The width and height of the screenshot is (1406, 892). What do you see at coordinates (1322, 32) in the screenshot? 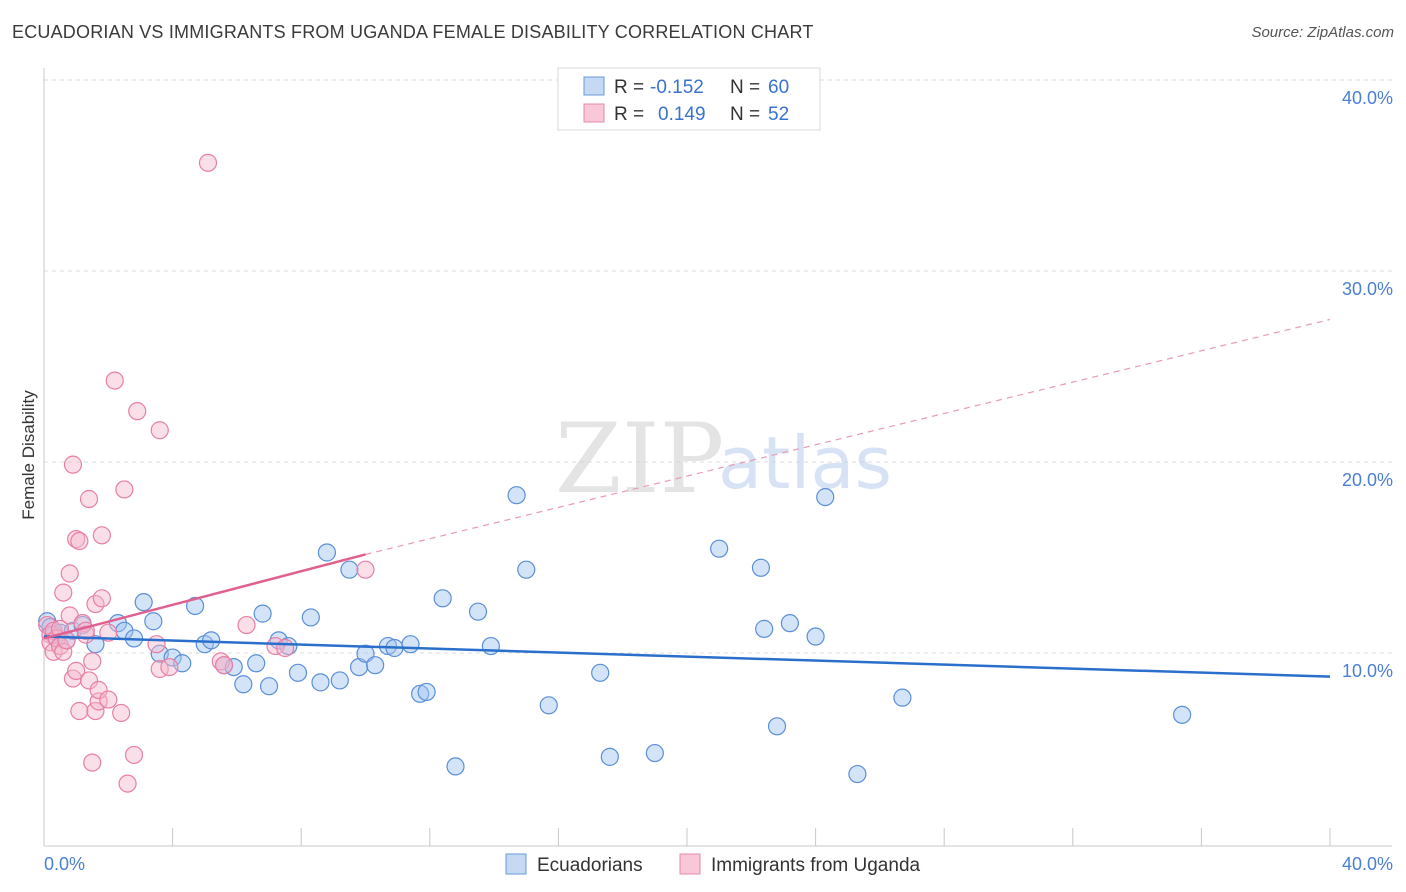
I see `source-label: Source: ZipAtlas.com` at bounding box center [1322, 32].